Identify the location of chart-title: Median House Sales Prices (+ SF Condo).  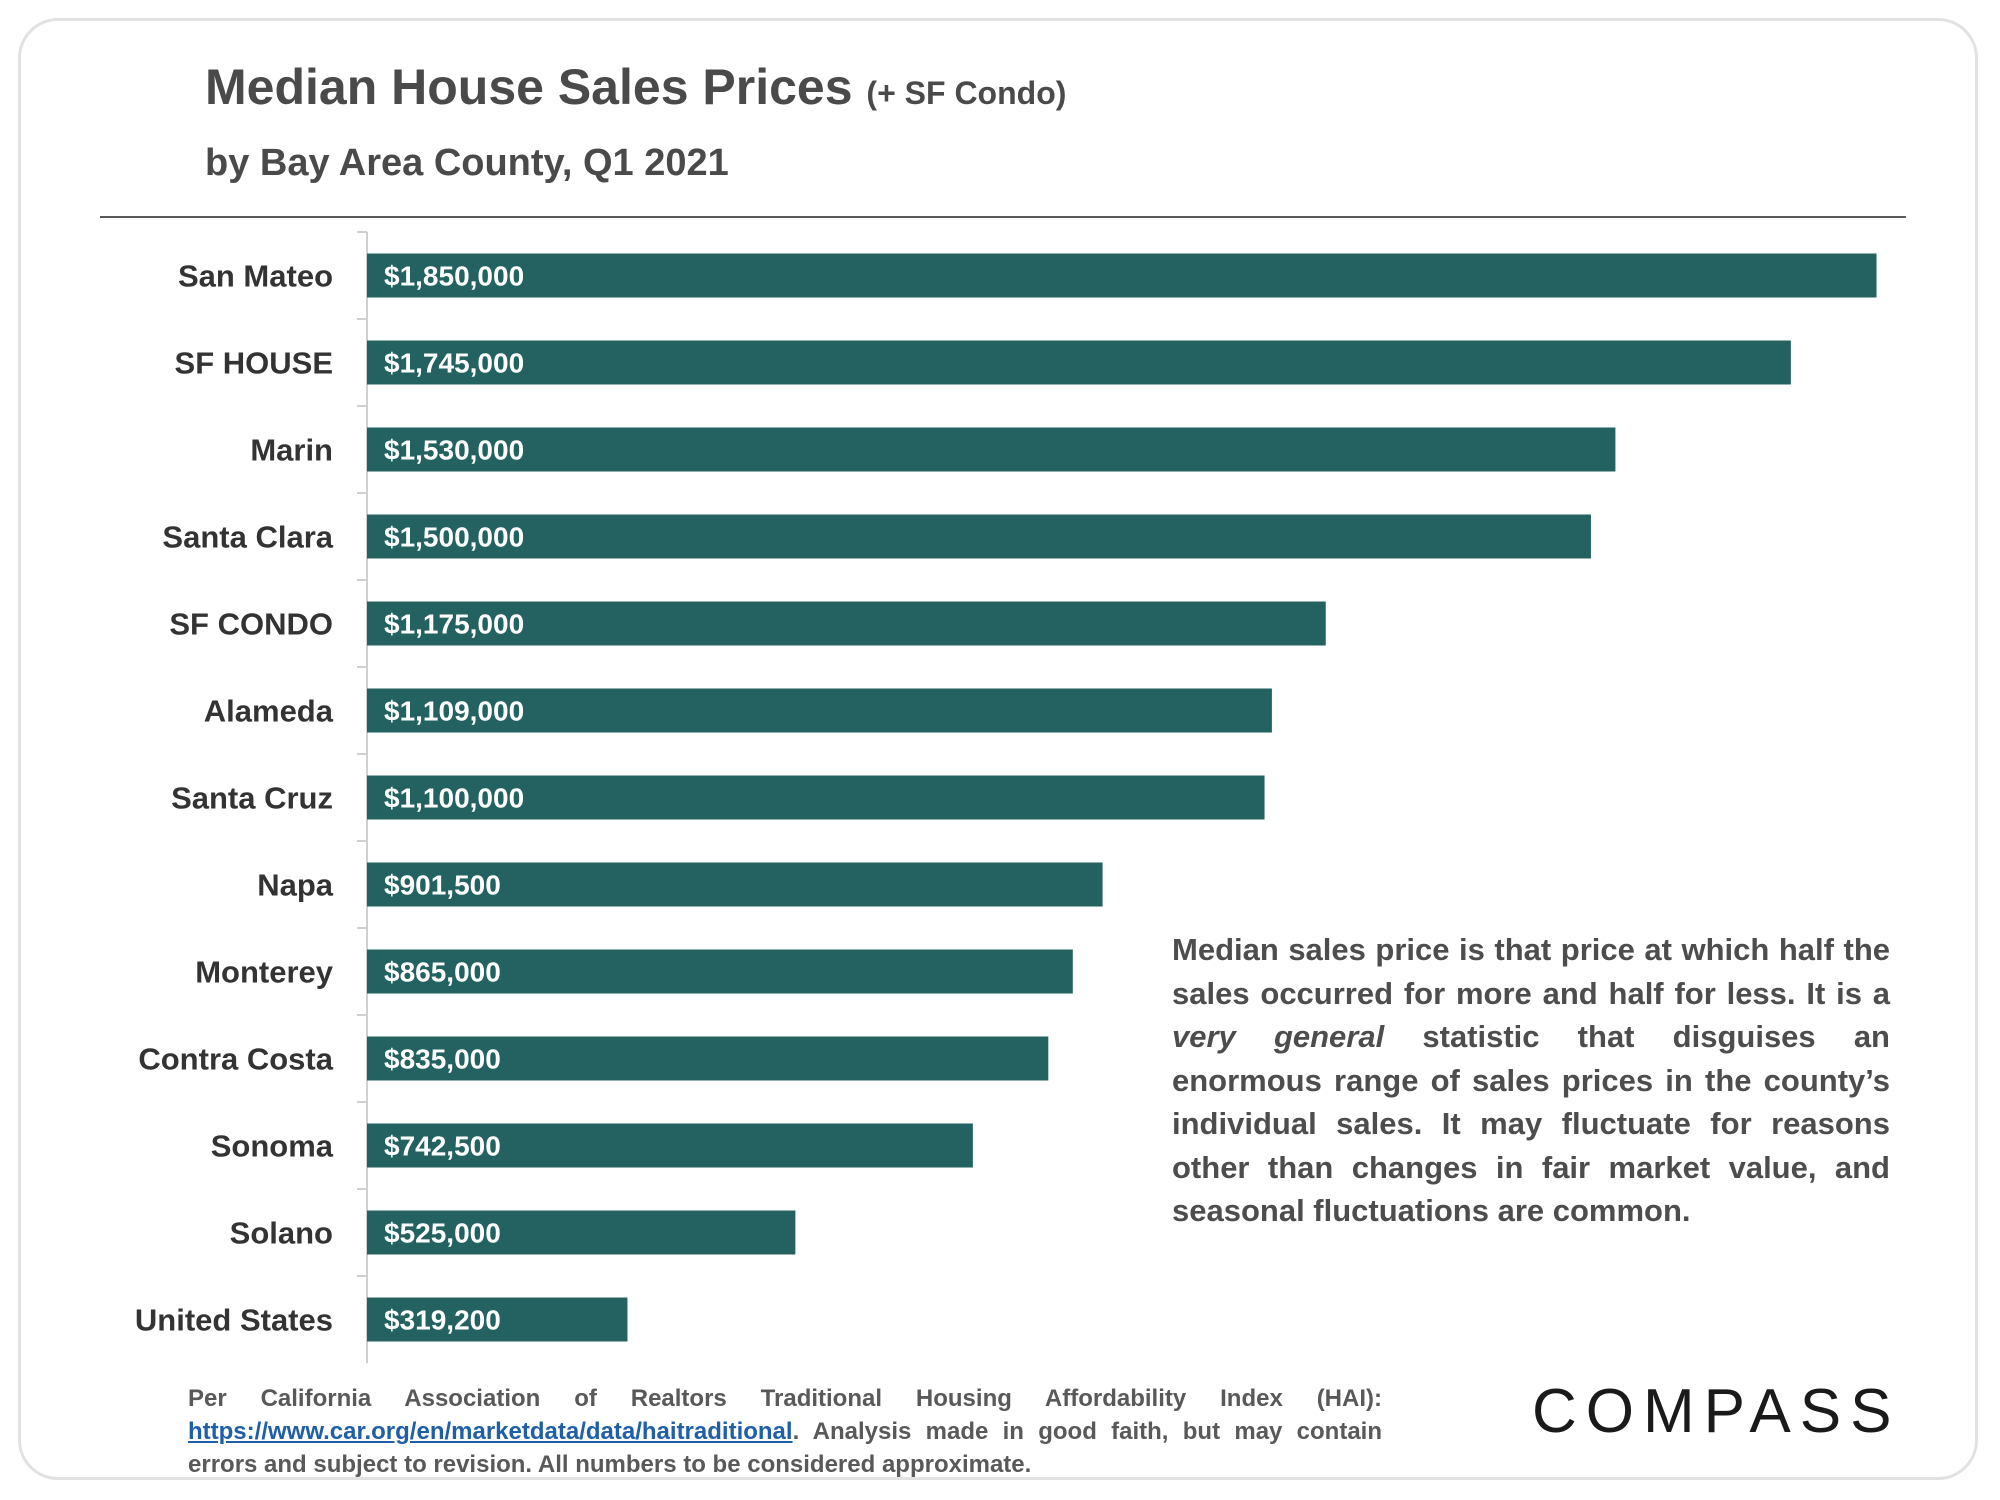
(635, 87).